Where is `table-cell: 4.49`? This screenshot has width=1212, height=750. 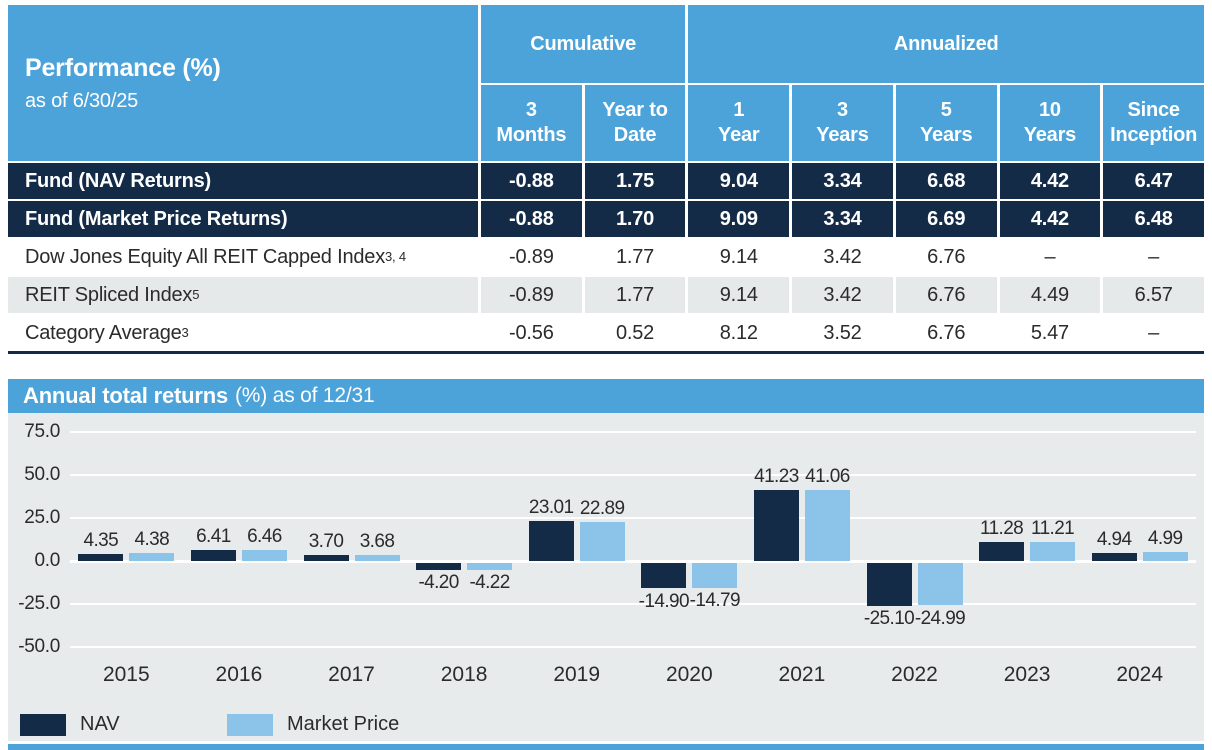 table-cell: 4.49 is located at coordinates (1050, 295).